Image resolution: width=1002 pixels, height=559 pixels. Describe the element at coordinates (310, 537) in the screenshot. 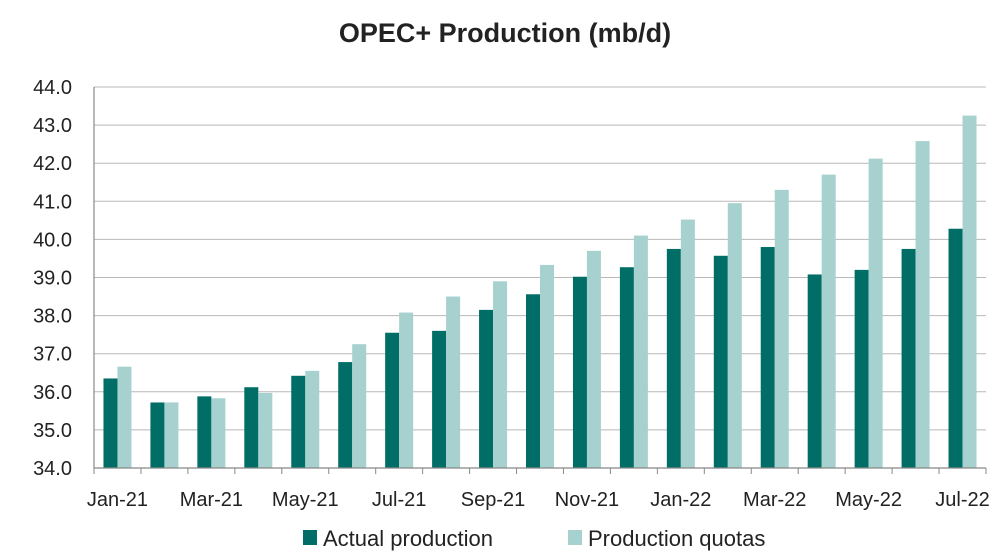

I see `legend-swatch-actual` at that location.